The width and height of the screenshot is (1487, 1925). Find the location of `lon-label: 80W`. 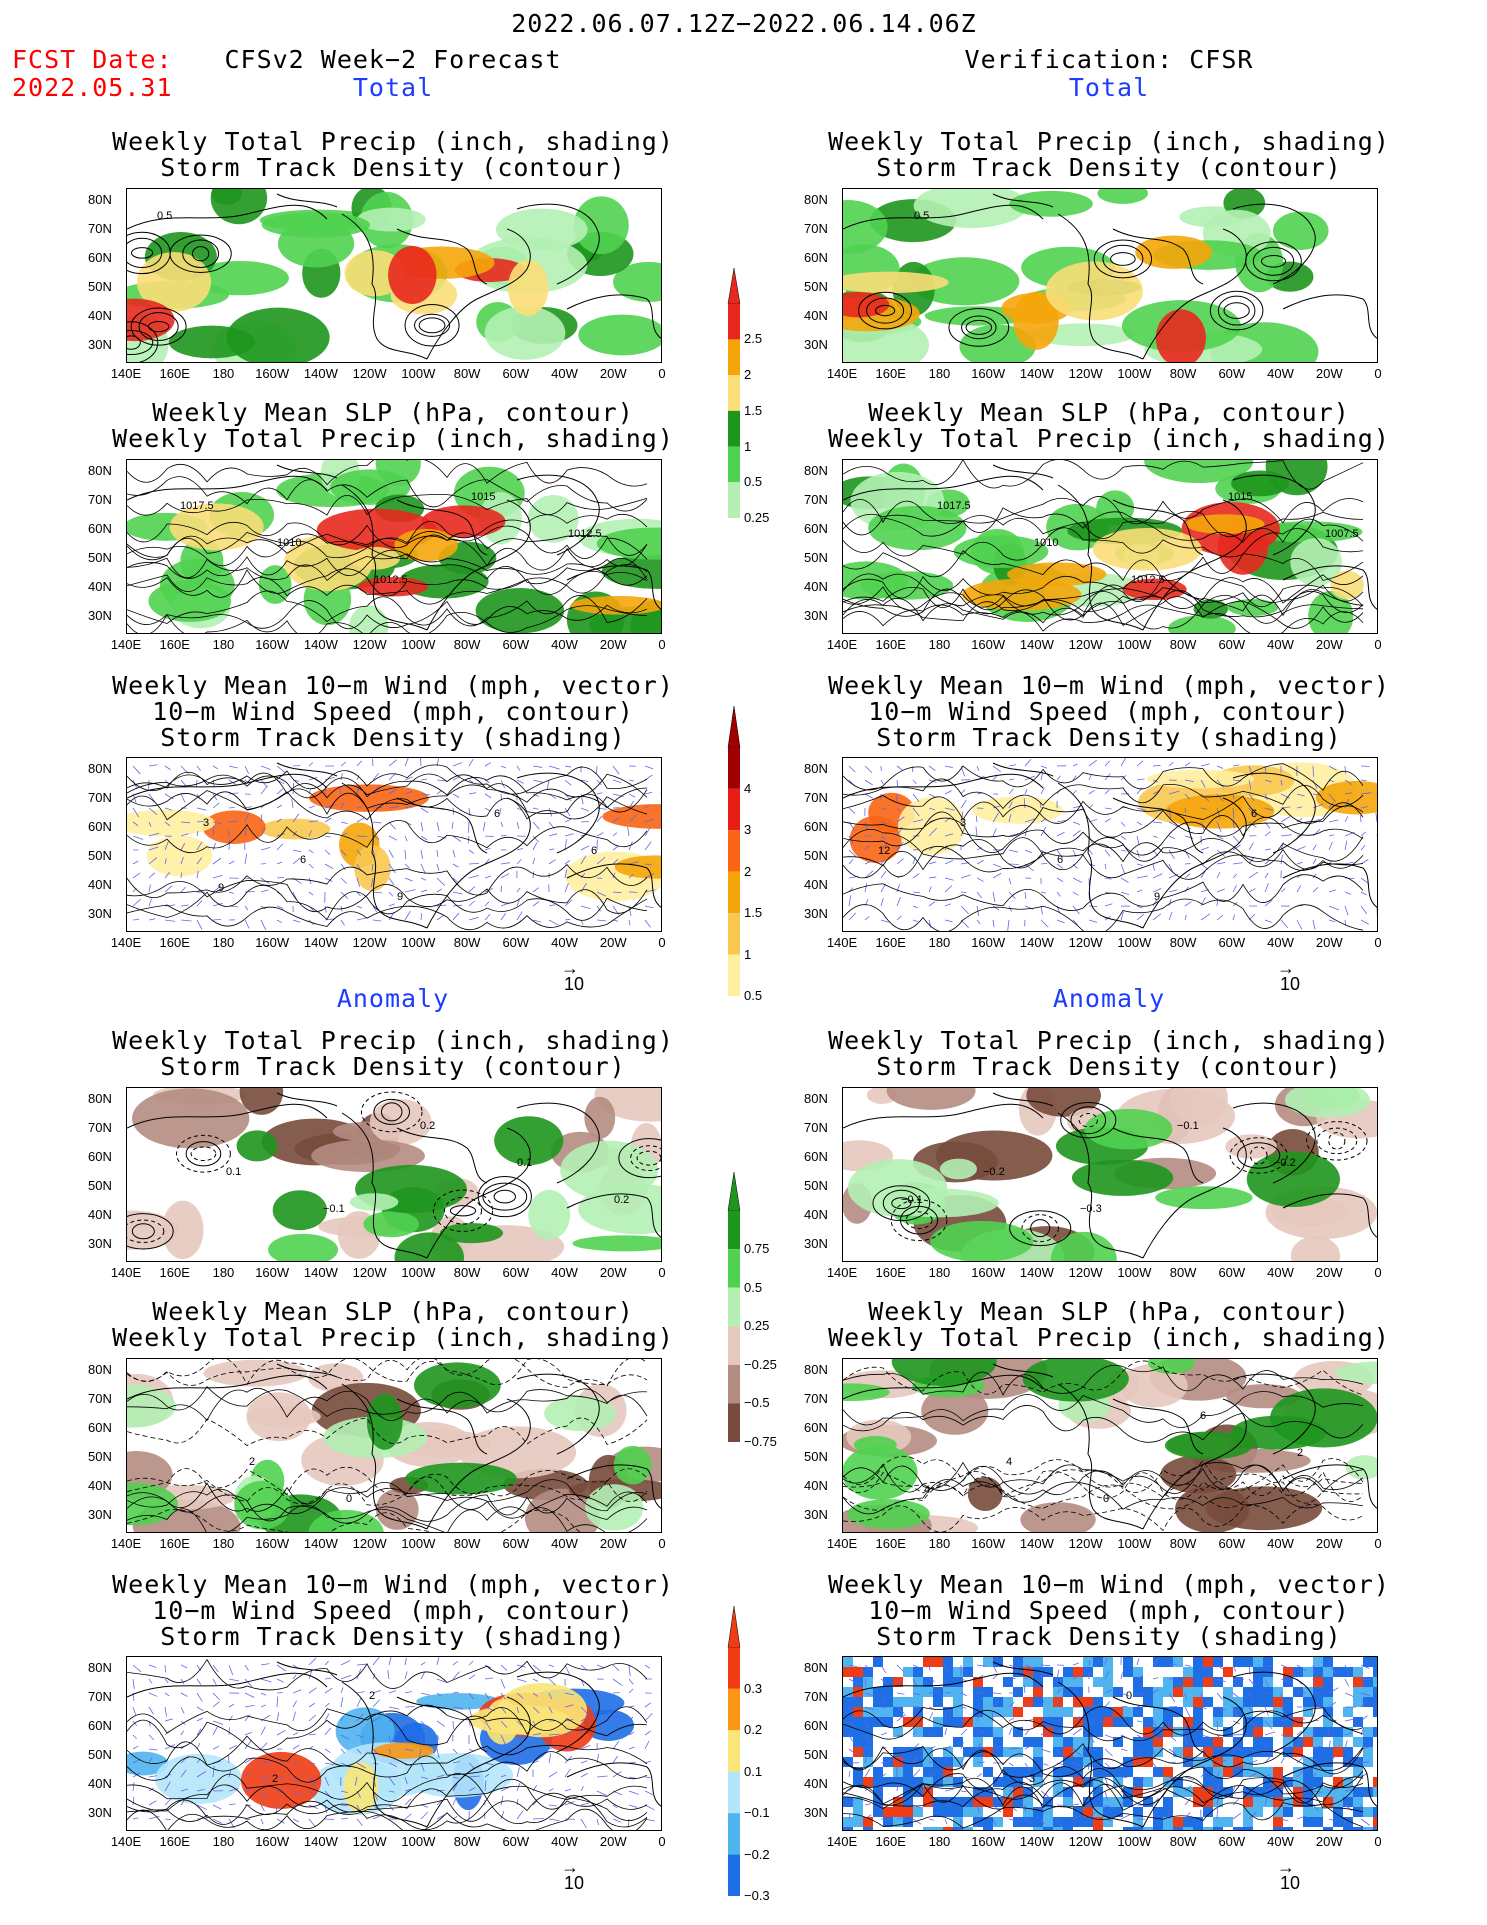

lon-label: 80W is located at coordinates (1183, 1543).